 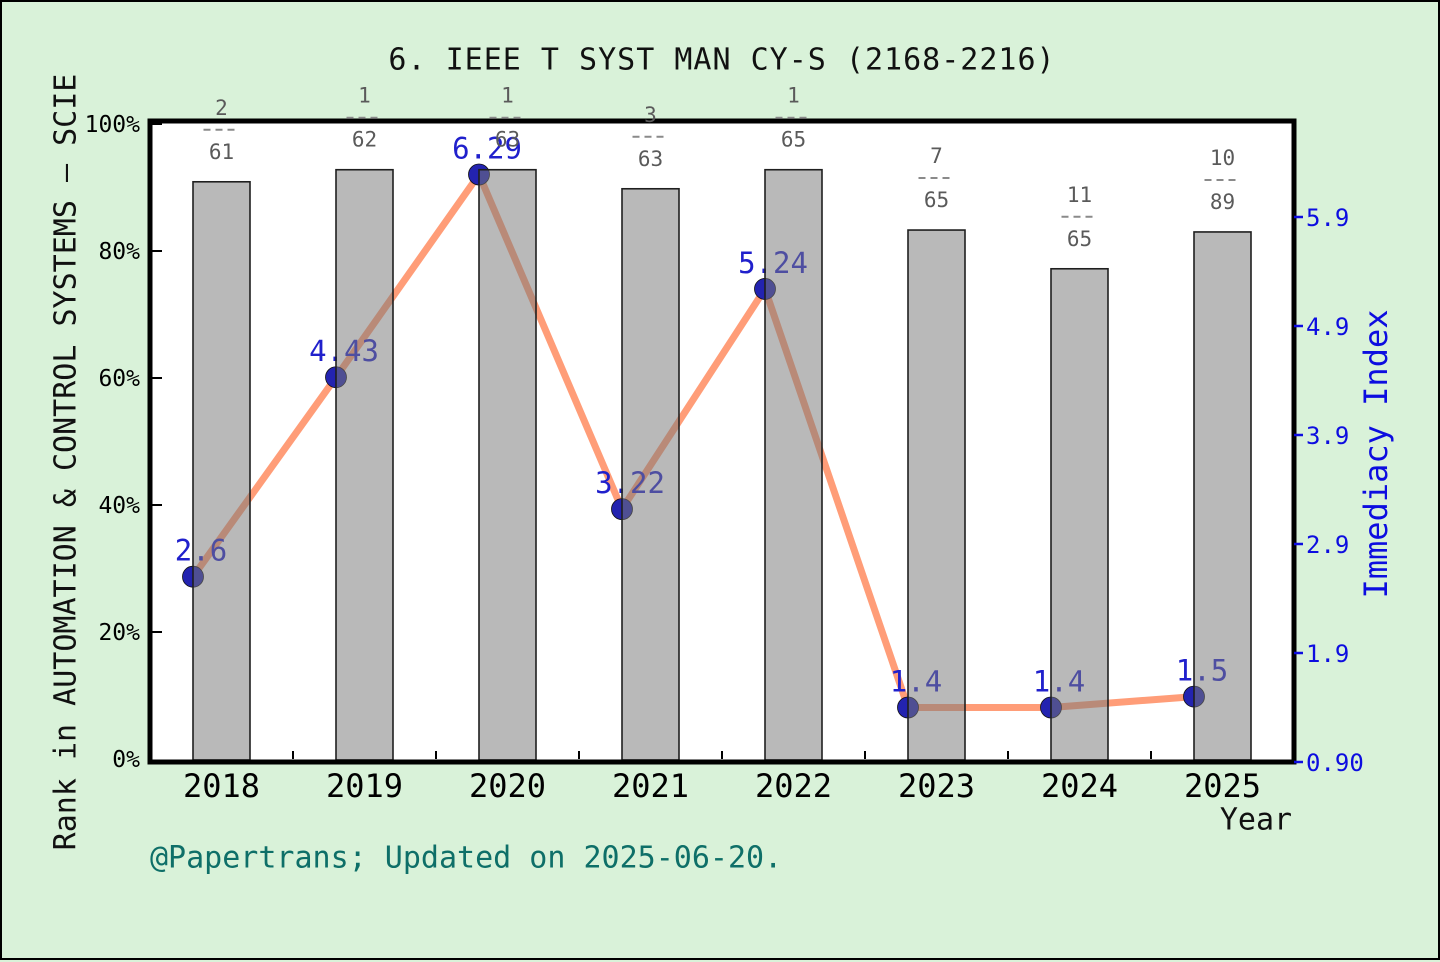 What do you see at coordinates (1327, 436) in the screenshot?
I see `right-tick-label: 3.9` at bounding box center [1327, 436].